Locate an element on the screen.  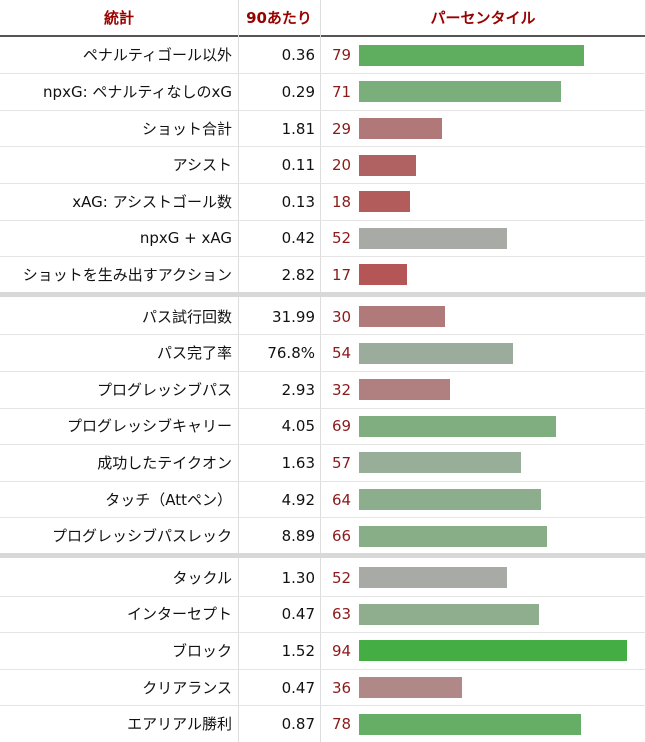
per90-value: 0.29 is located at coordinates (298, 91).